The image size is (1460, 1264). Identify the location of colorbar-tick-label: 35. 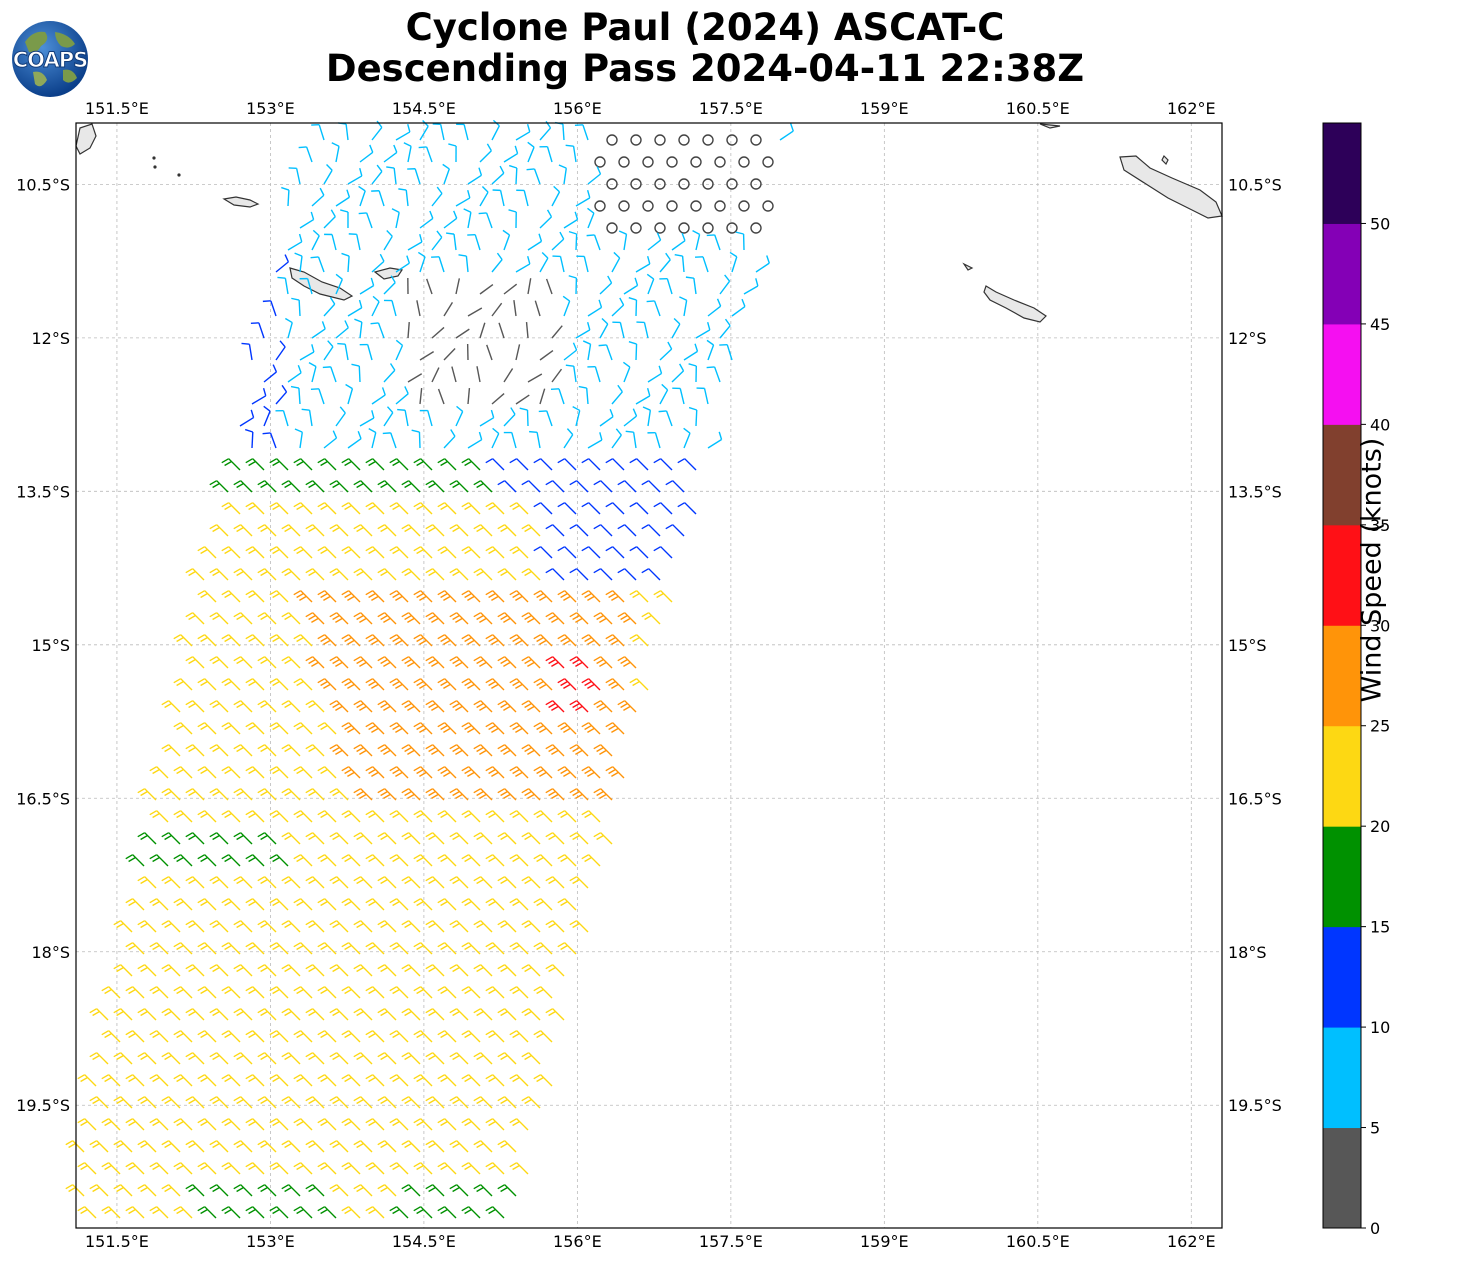
(1380, 525).